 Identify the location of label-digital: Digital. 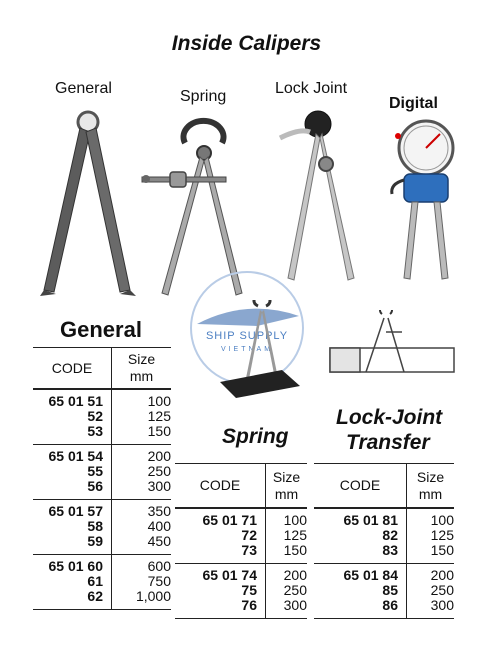
(413, 103).